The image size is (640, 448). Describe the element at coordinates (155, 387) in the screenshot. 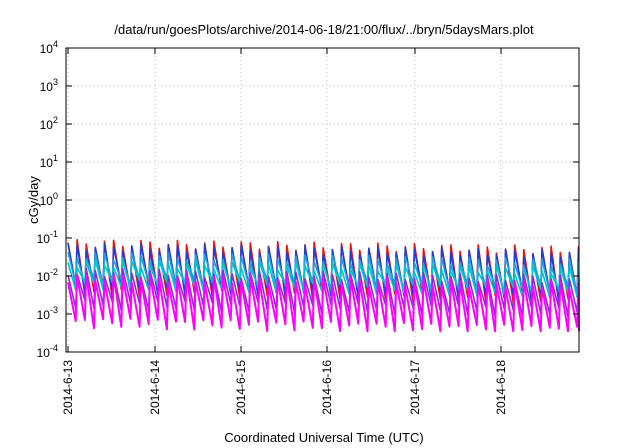

I see `x-tick-label: 2014-6-14` at that location.